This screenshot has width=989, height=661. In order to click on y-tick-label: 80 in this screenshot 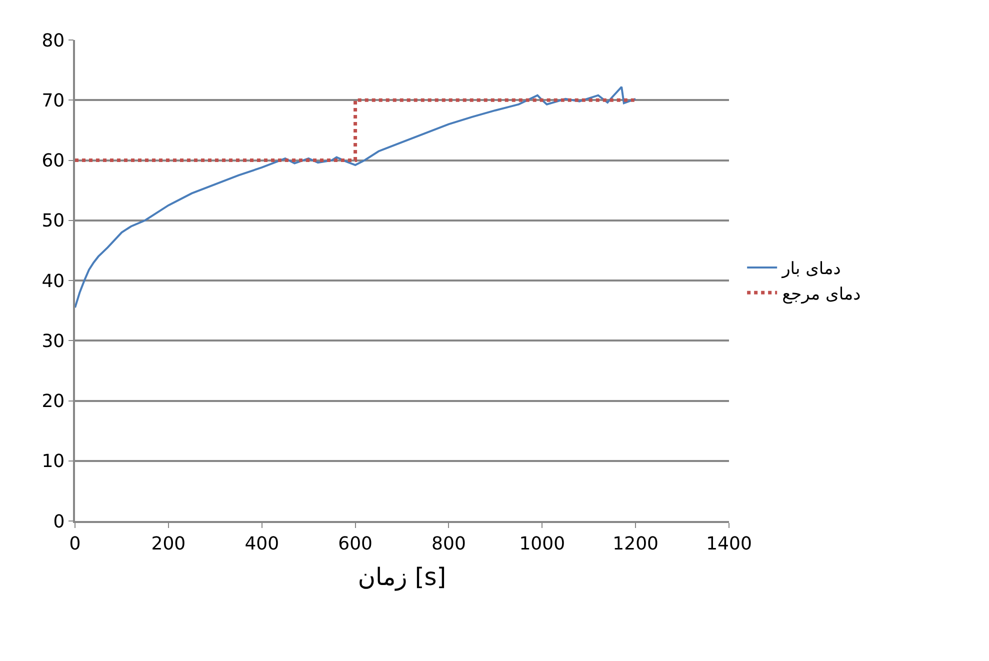, I will do `click(53, 41)`.